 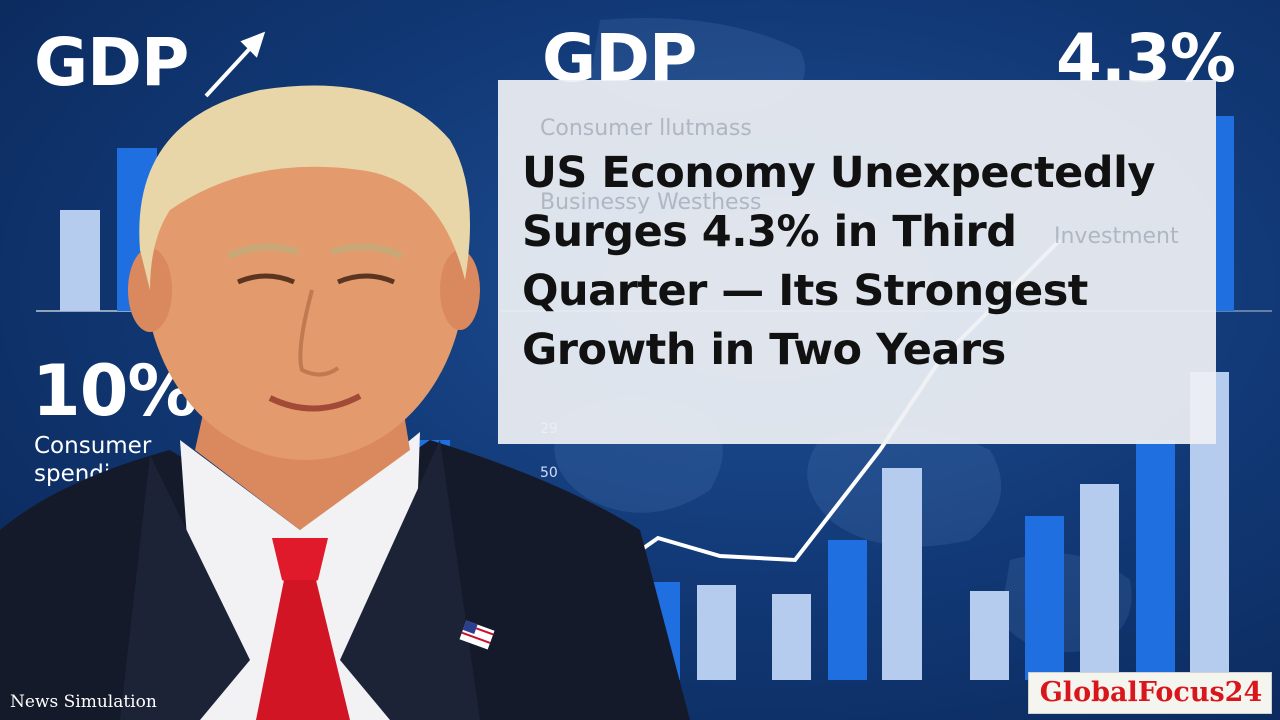 What do you see at coordinates (366, 279) in the screenshot?
I see `right-eye` at bounding box center [366, 279].